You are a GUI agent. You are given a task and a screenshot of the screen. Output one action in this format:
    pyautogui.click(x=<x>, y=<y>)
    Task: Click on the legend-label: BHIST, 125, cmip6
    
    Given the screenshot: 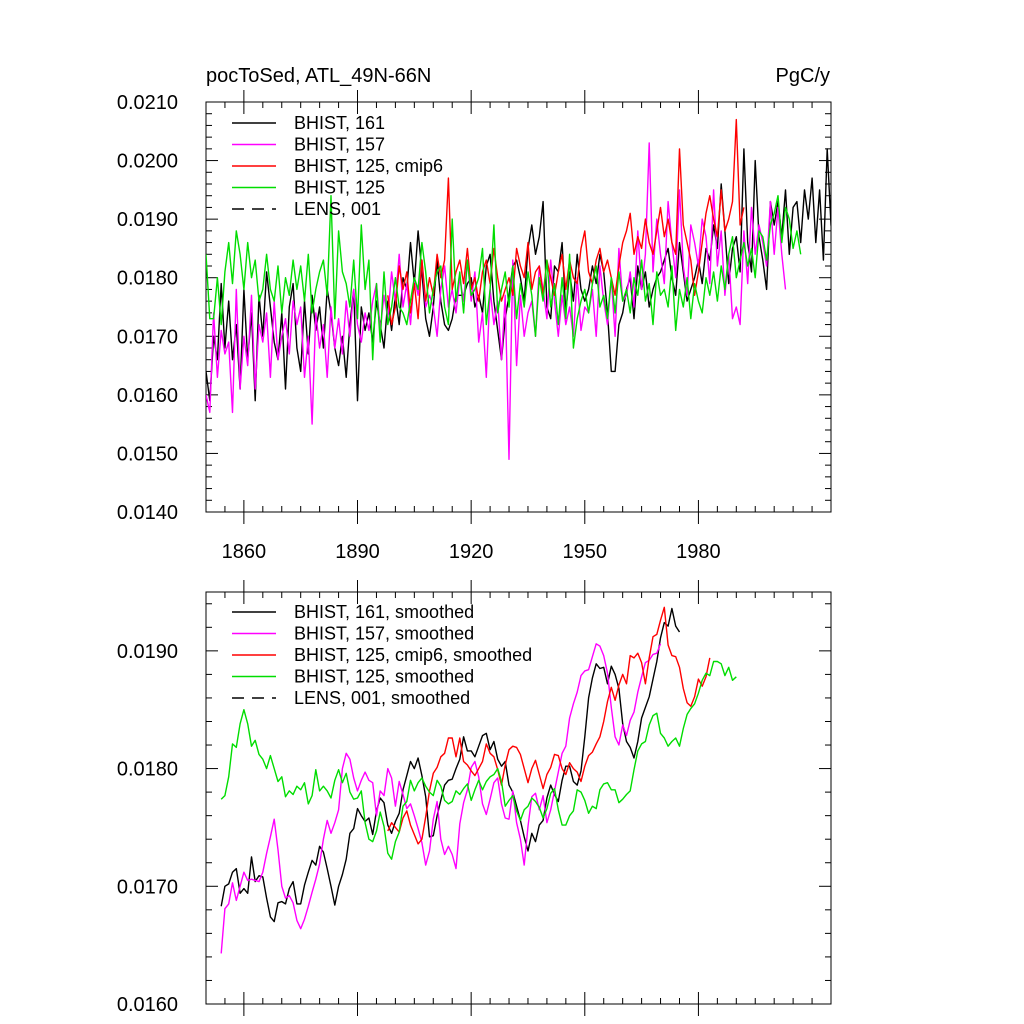 What is the action you would take?
    pyautogui.click(x=368, y=166)
    